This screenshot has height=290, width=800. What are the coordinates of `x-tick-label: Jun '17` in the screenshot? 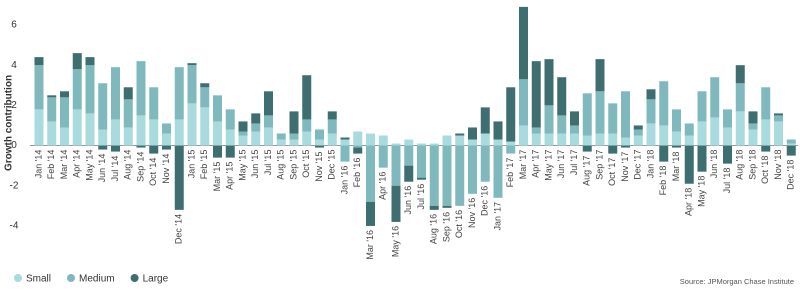 It's located at (561, 164).